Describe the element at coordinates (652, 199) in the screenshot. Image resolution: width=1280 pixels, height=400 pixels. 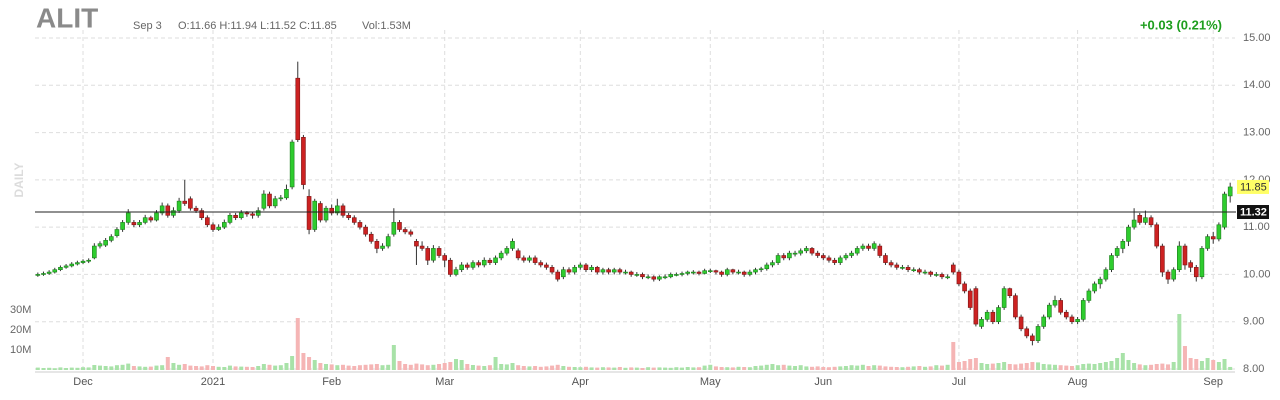
I see `overlay: 11.32 11.85` at that location.